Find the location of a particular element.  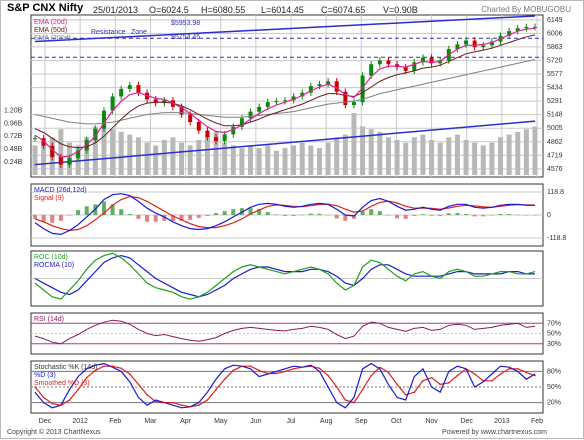

stochastic-k-line is located at coordinates (285, 385).